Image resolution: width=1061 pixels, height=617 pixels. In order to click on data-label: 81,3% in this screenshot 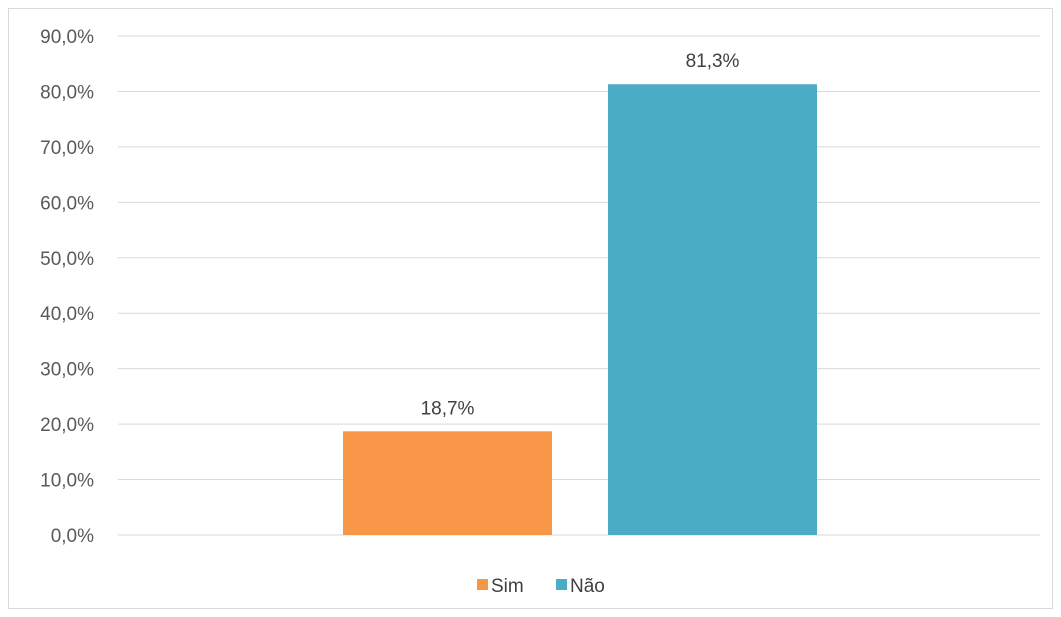, I will do `click(713, 61)`.